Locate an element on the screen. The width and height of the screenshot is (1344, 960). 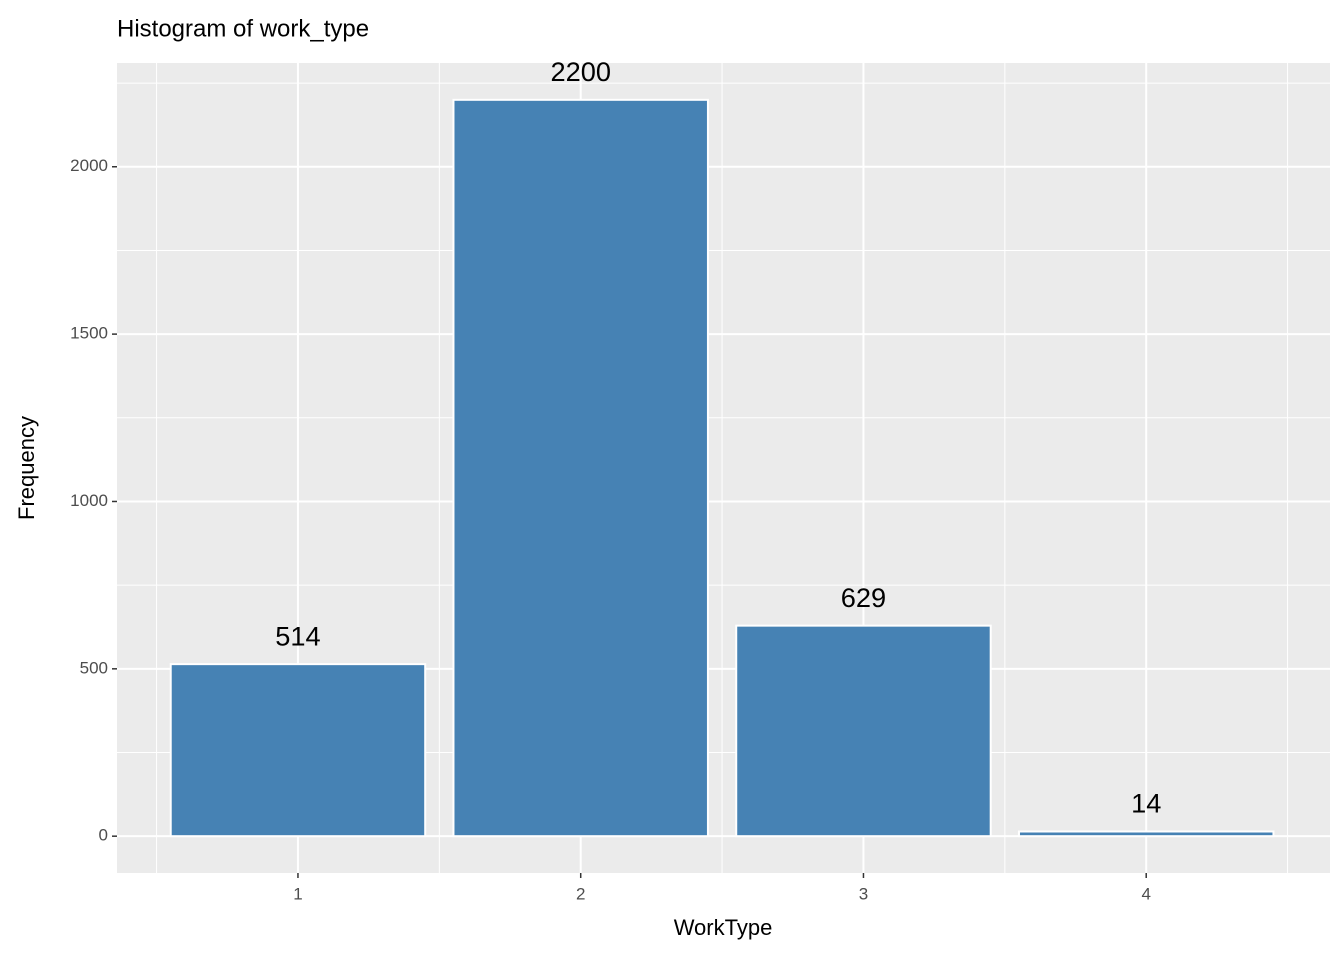
x-tick-label: 3 is located at coordinates (863, 893).